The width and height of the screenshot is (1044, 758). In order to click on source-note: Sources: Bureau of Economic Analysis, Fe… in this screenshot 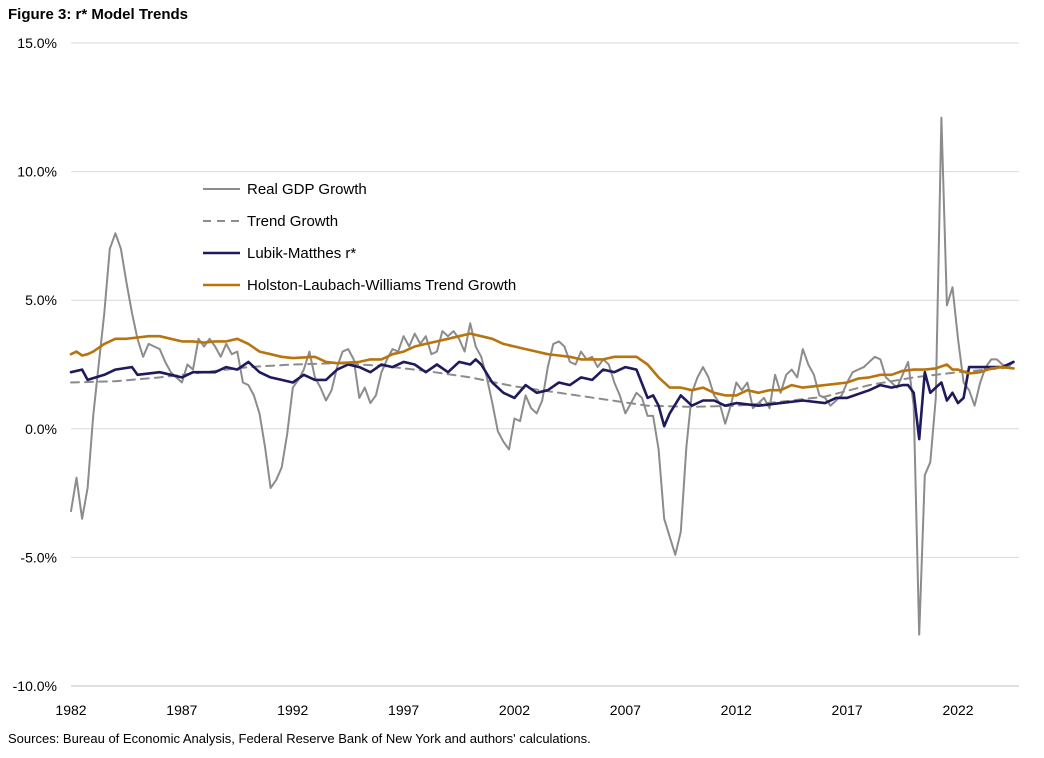, I will do `click(299, 738)`.